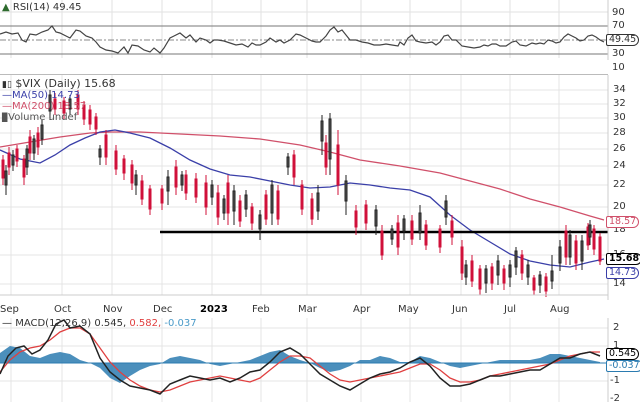  What do you see at coordinates (618, 25) in the screenshot?
I see `rsi-axis-70: 70` at bounding box center [618, 25].